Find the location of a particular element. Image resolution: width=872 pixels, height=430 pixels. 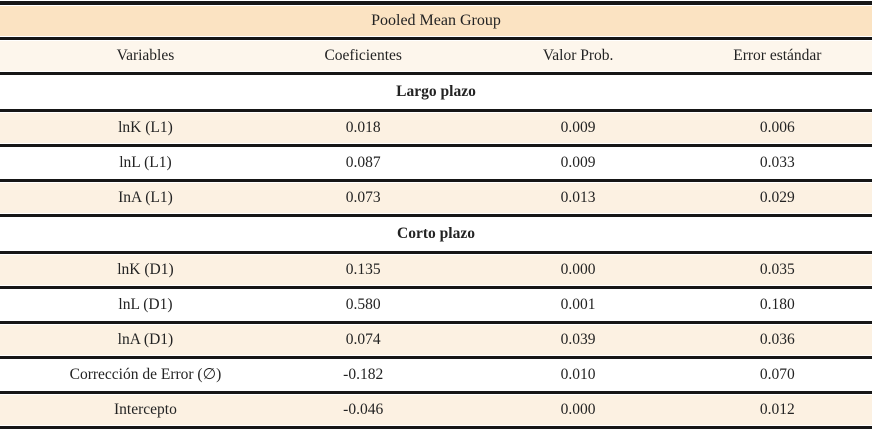

cell-variable: lnL (D1) is located at coordinates (145, 305).